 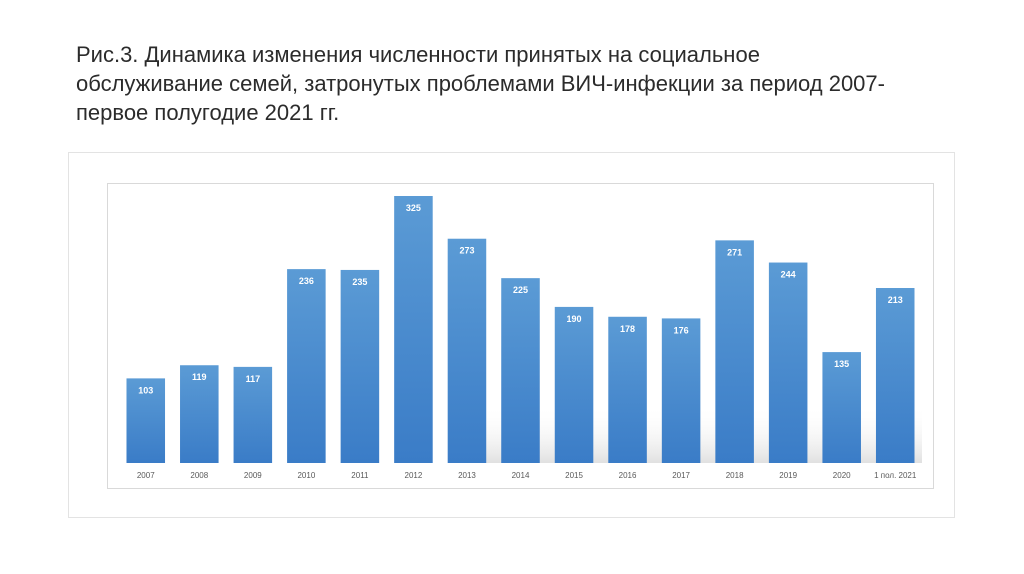 I want to click on data-label: 190, so click(x=574, y=319).